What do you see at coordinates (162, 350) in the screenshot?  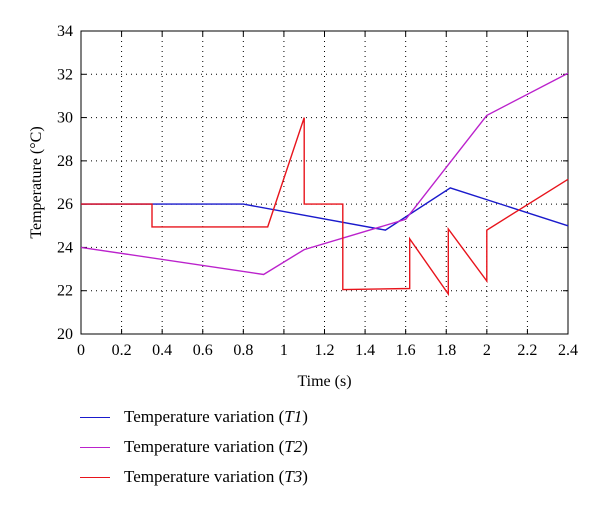 I see `x-tick-label: 0.4` at bounding box center [162, 350].